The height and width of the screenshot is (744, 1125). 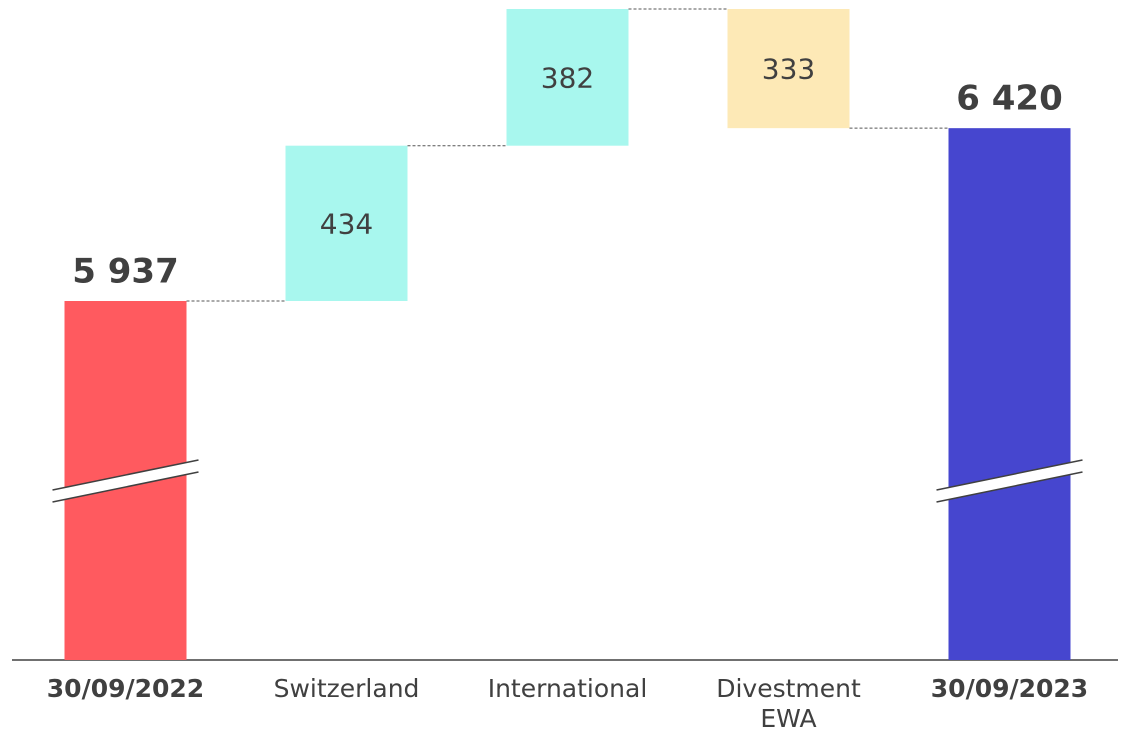 What do you see at coordinates (125, 688) in the screenshot?
I see `x-tick-label: 30/09/2022` at bounding box center [125, 688].